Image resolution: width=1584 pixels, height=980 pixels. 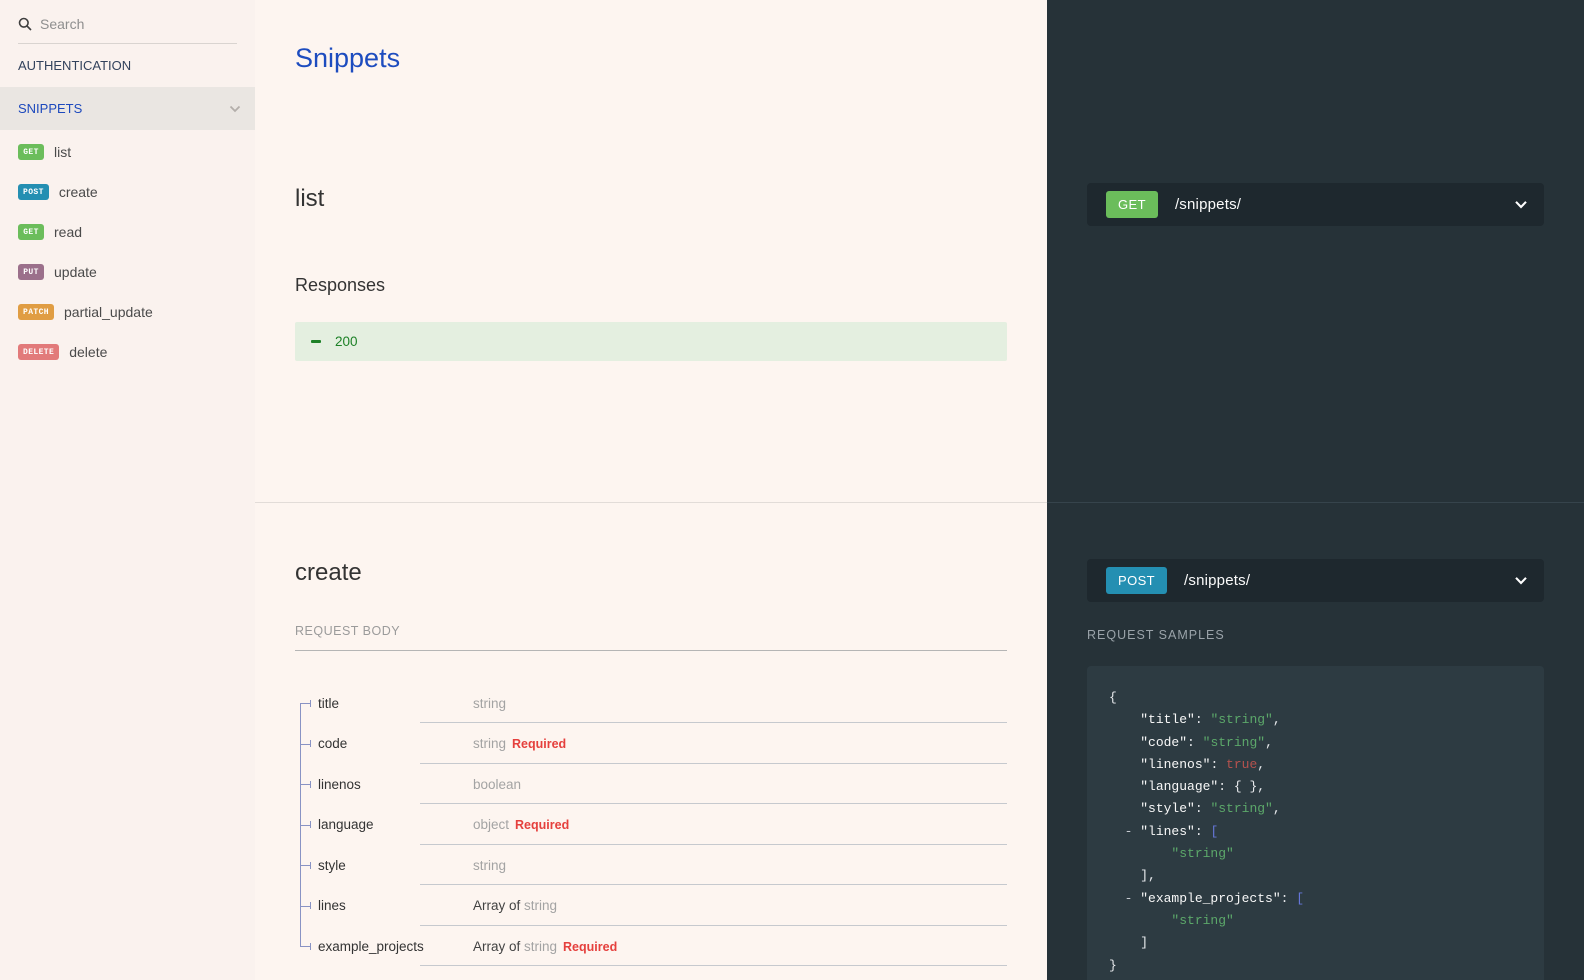 I want to click on search-box, so click(x=127, y=22).